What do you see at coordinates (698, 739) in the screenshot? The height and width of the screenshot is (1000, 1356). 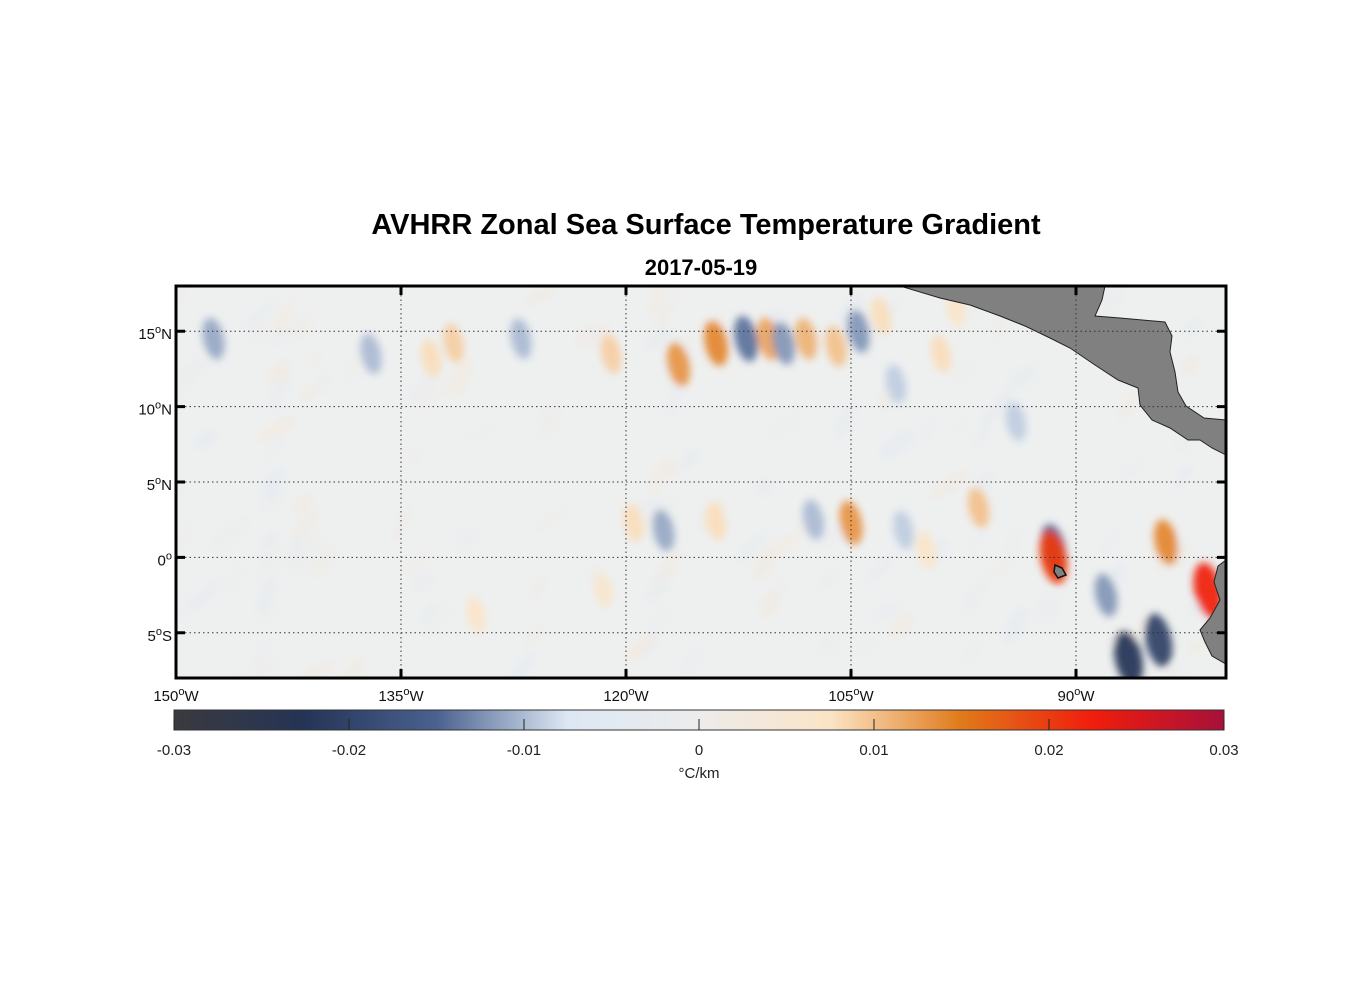 I see `colorbar-ticks: -0.03 -0.02 -0.01 0 0.01 0.02 0.03` at bounding box center [698, 739].